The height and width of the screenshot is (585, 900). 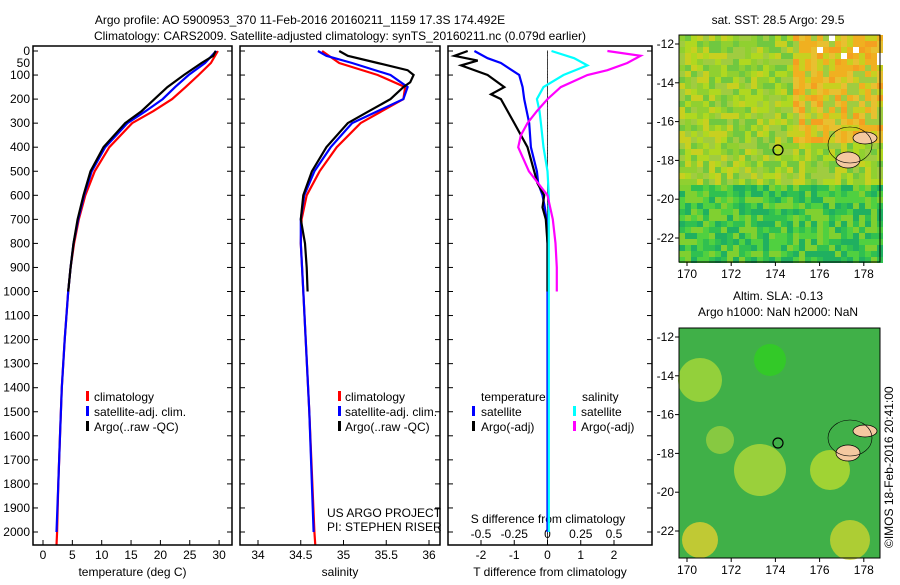 What do you see at coordinates (515, 534) in the screenshot?
I see `s-tick-label: -0.25` at bounding box center [515, 534].